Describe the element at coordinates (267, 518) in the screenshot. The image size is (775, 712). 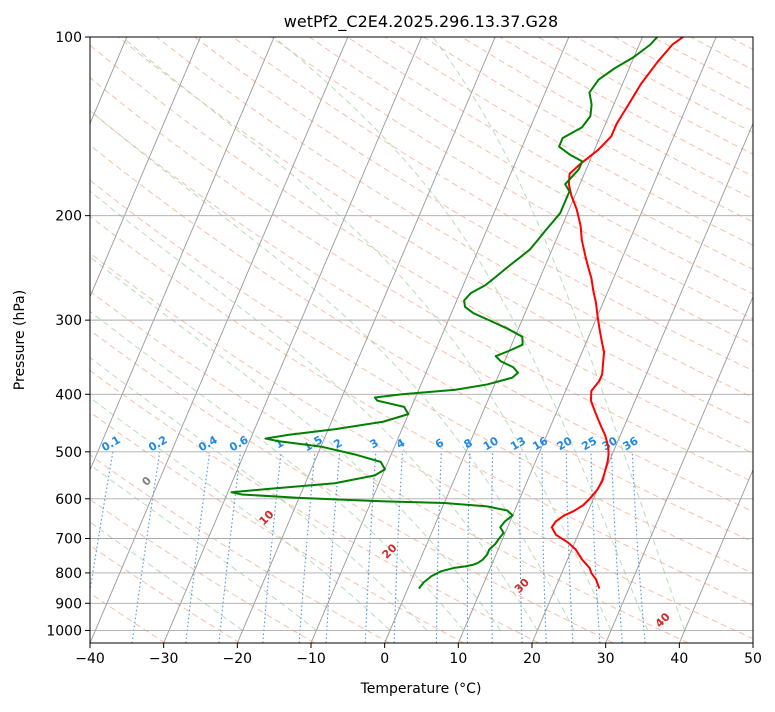
I see `dry-adiabat-label: 10` at that location.